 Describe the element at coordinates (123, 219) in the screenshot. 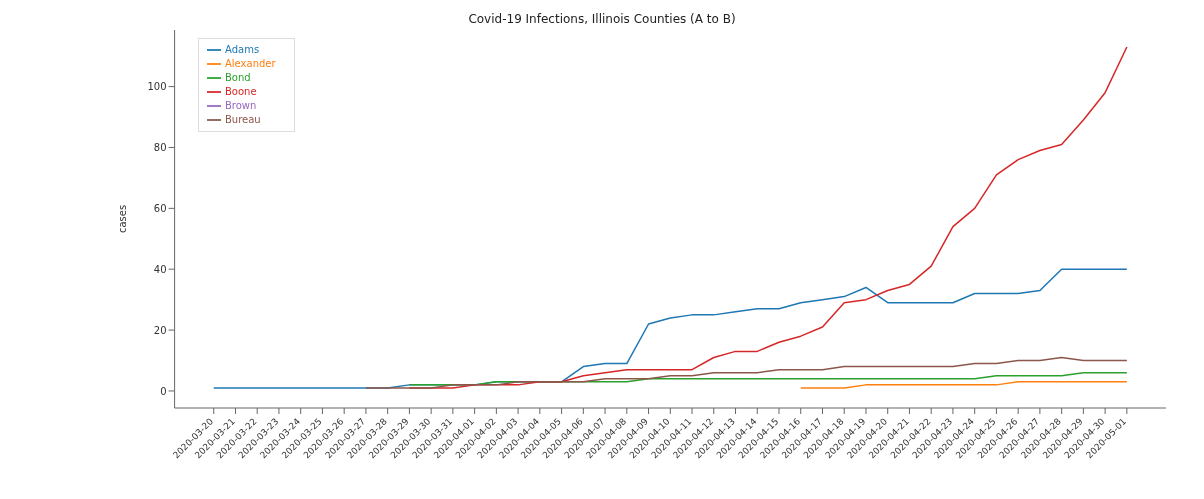

I see `y-axis-title: cases` at that location.